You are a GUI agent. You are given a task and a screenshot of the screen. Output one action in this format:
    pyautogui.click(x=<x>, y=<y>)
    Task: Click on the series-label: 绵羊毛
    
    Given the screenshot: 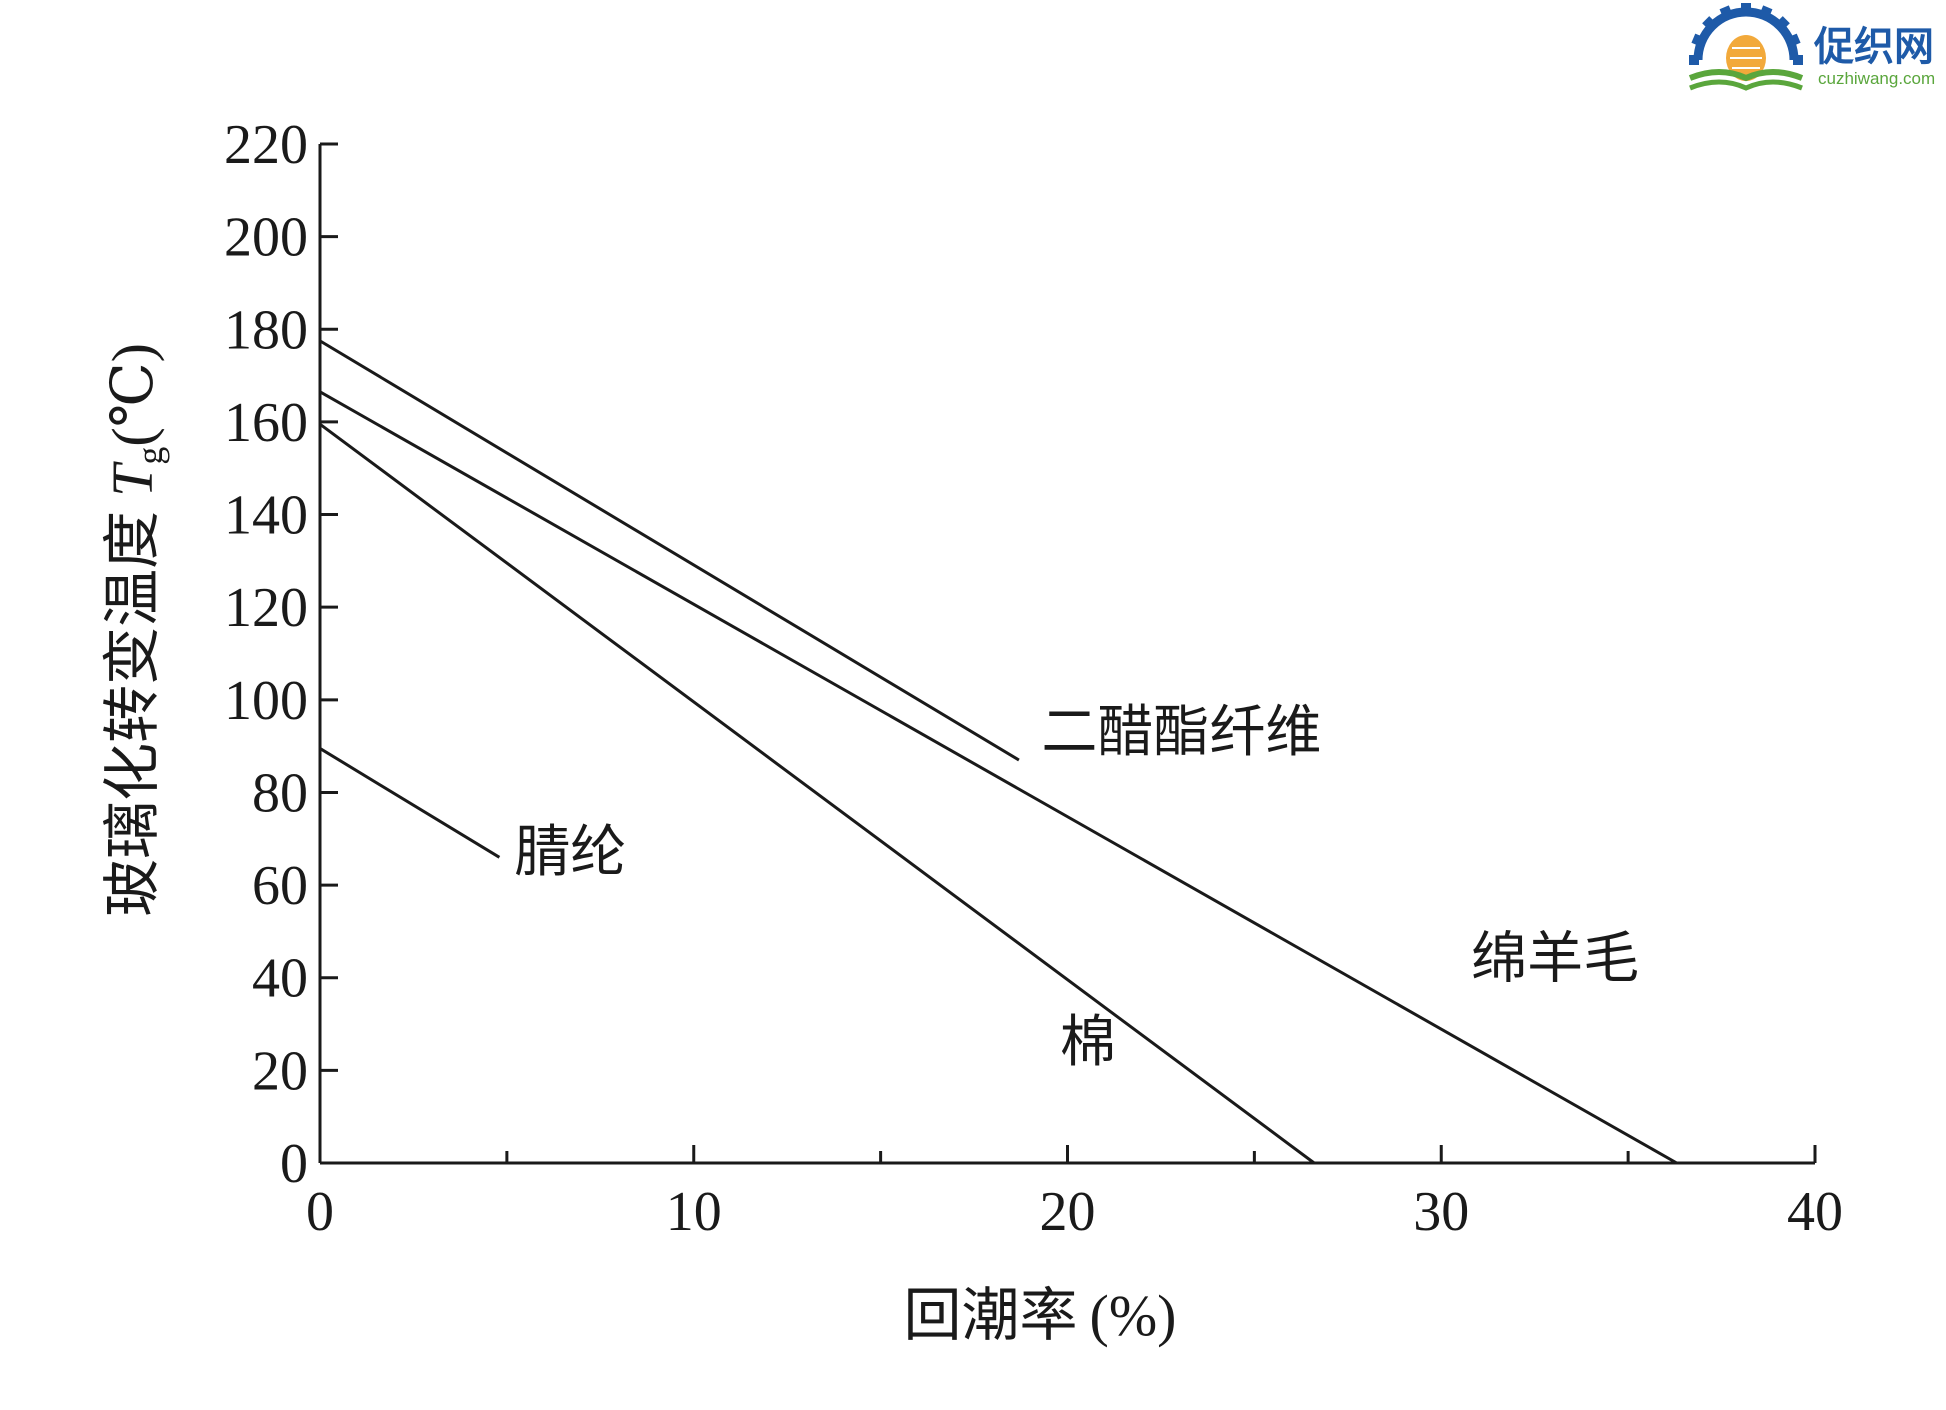 What is the action you would take?
    pyautogui.click(x=1555, y=959)
    